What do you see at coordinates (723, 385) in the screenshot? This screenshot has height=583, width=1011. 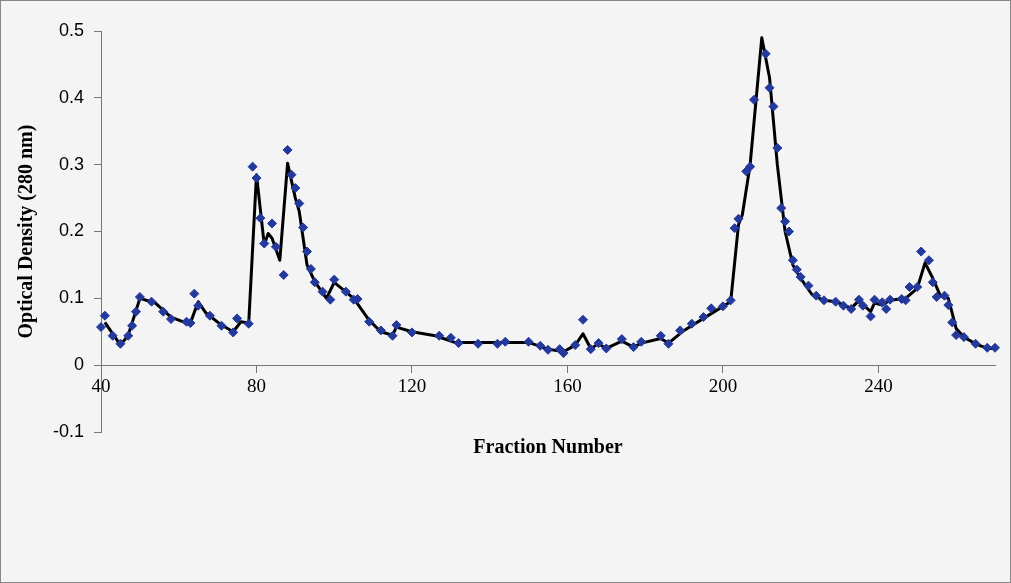 I see `x-tick-label: 200` at bounding box center [723, 385].